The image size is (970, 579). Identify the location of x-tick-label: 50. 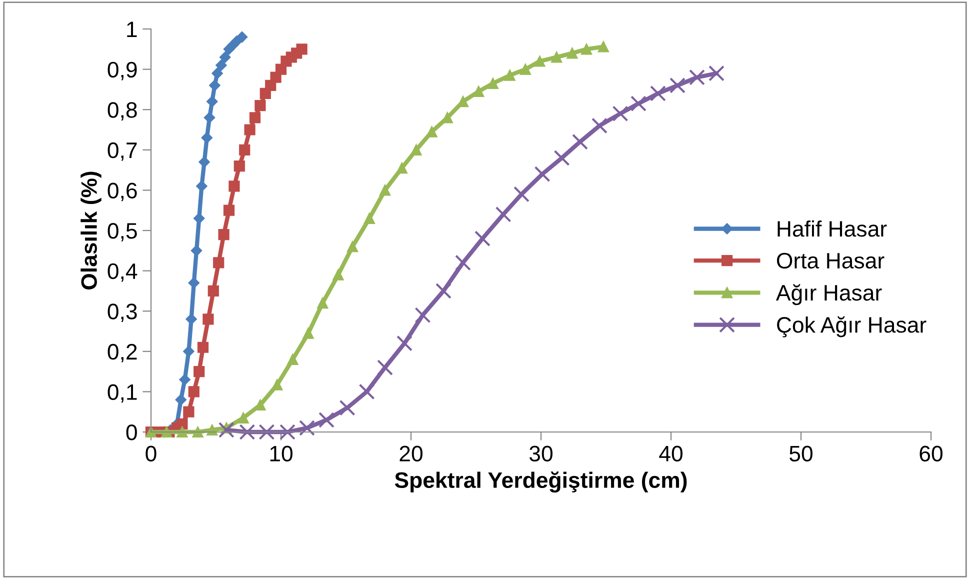
(801, 454).